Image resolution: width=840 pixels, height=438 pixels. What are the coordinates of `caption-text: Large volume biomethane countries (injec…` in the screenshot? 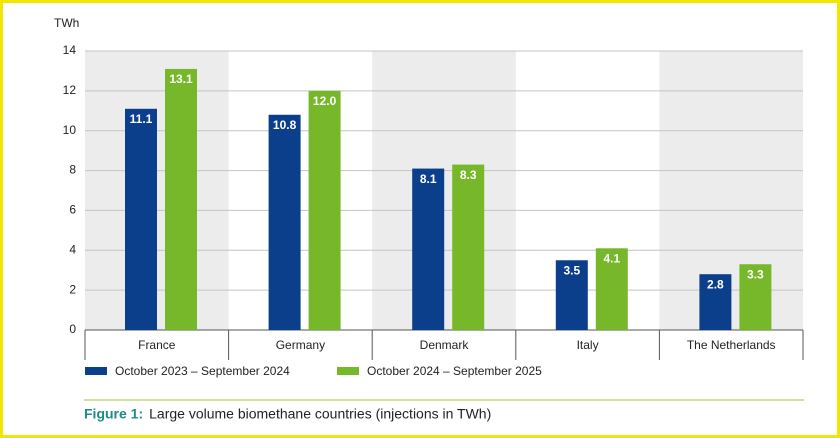 It's located at (320, 414).